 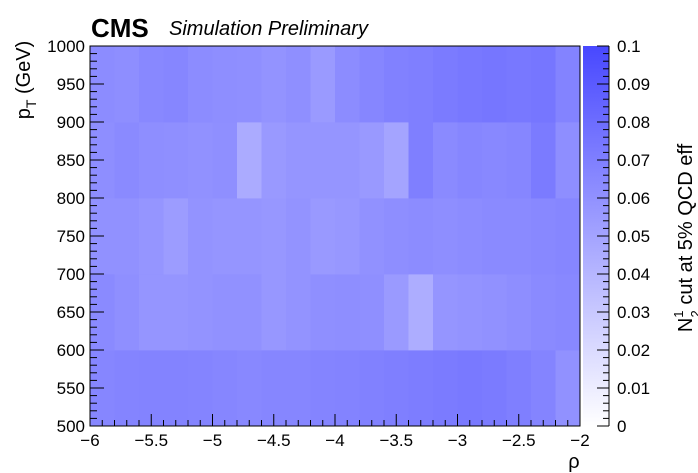 I want to click on simulation-preliminary-label: Simulation Preliminary, so click(x=269, y=29).